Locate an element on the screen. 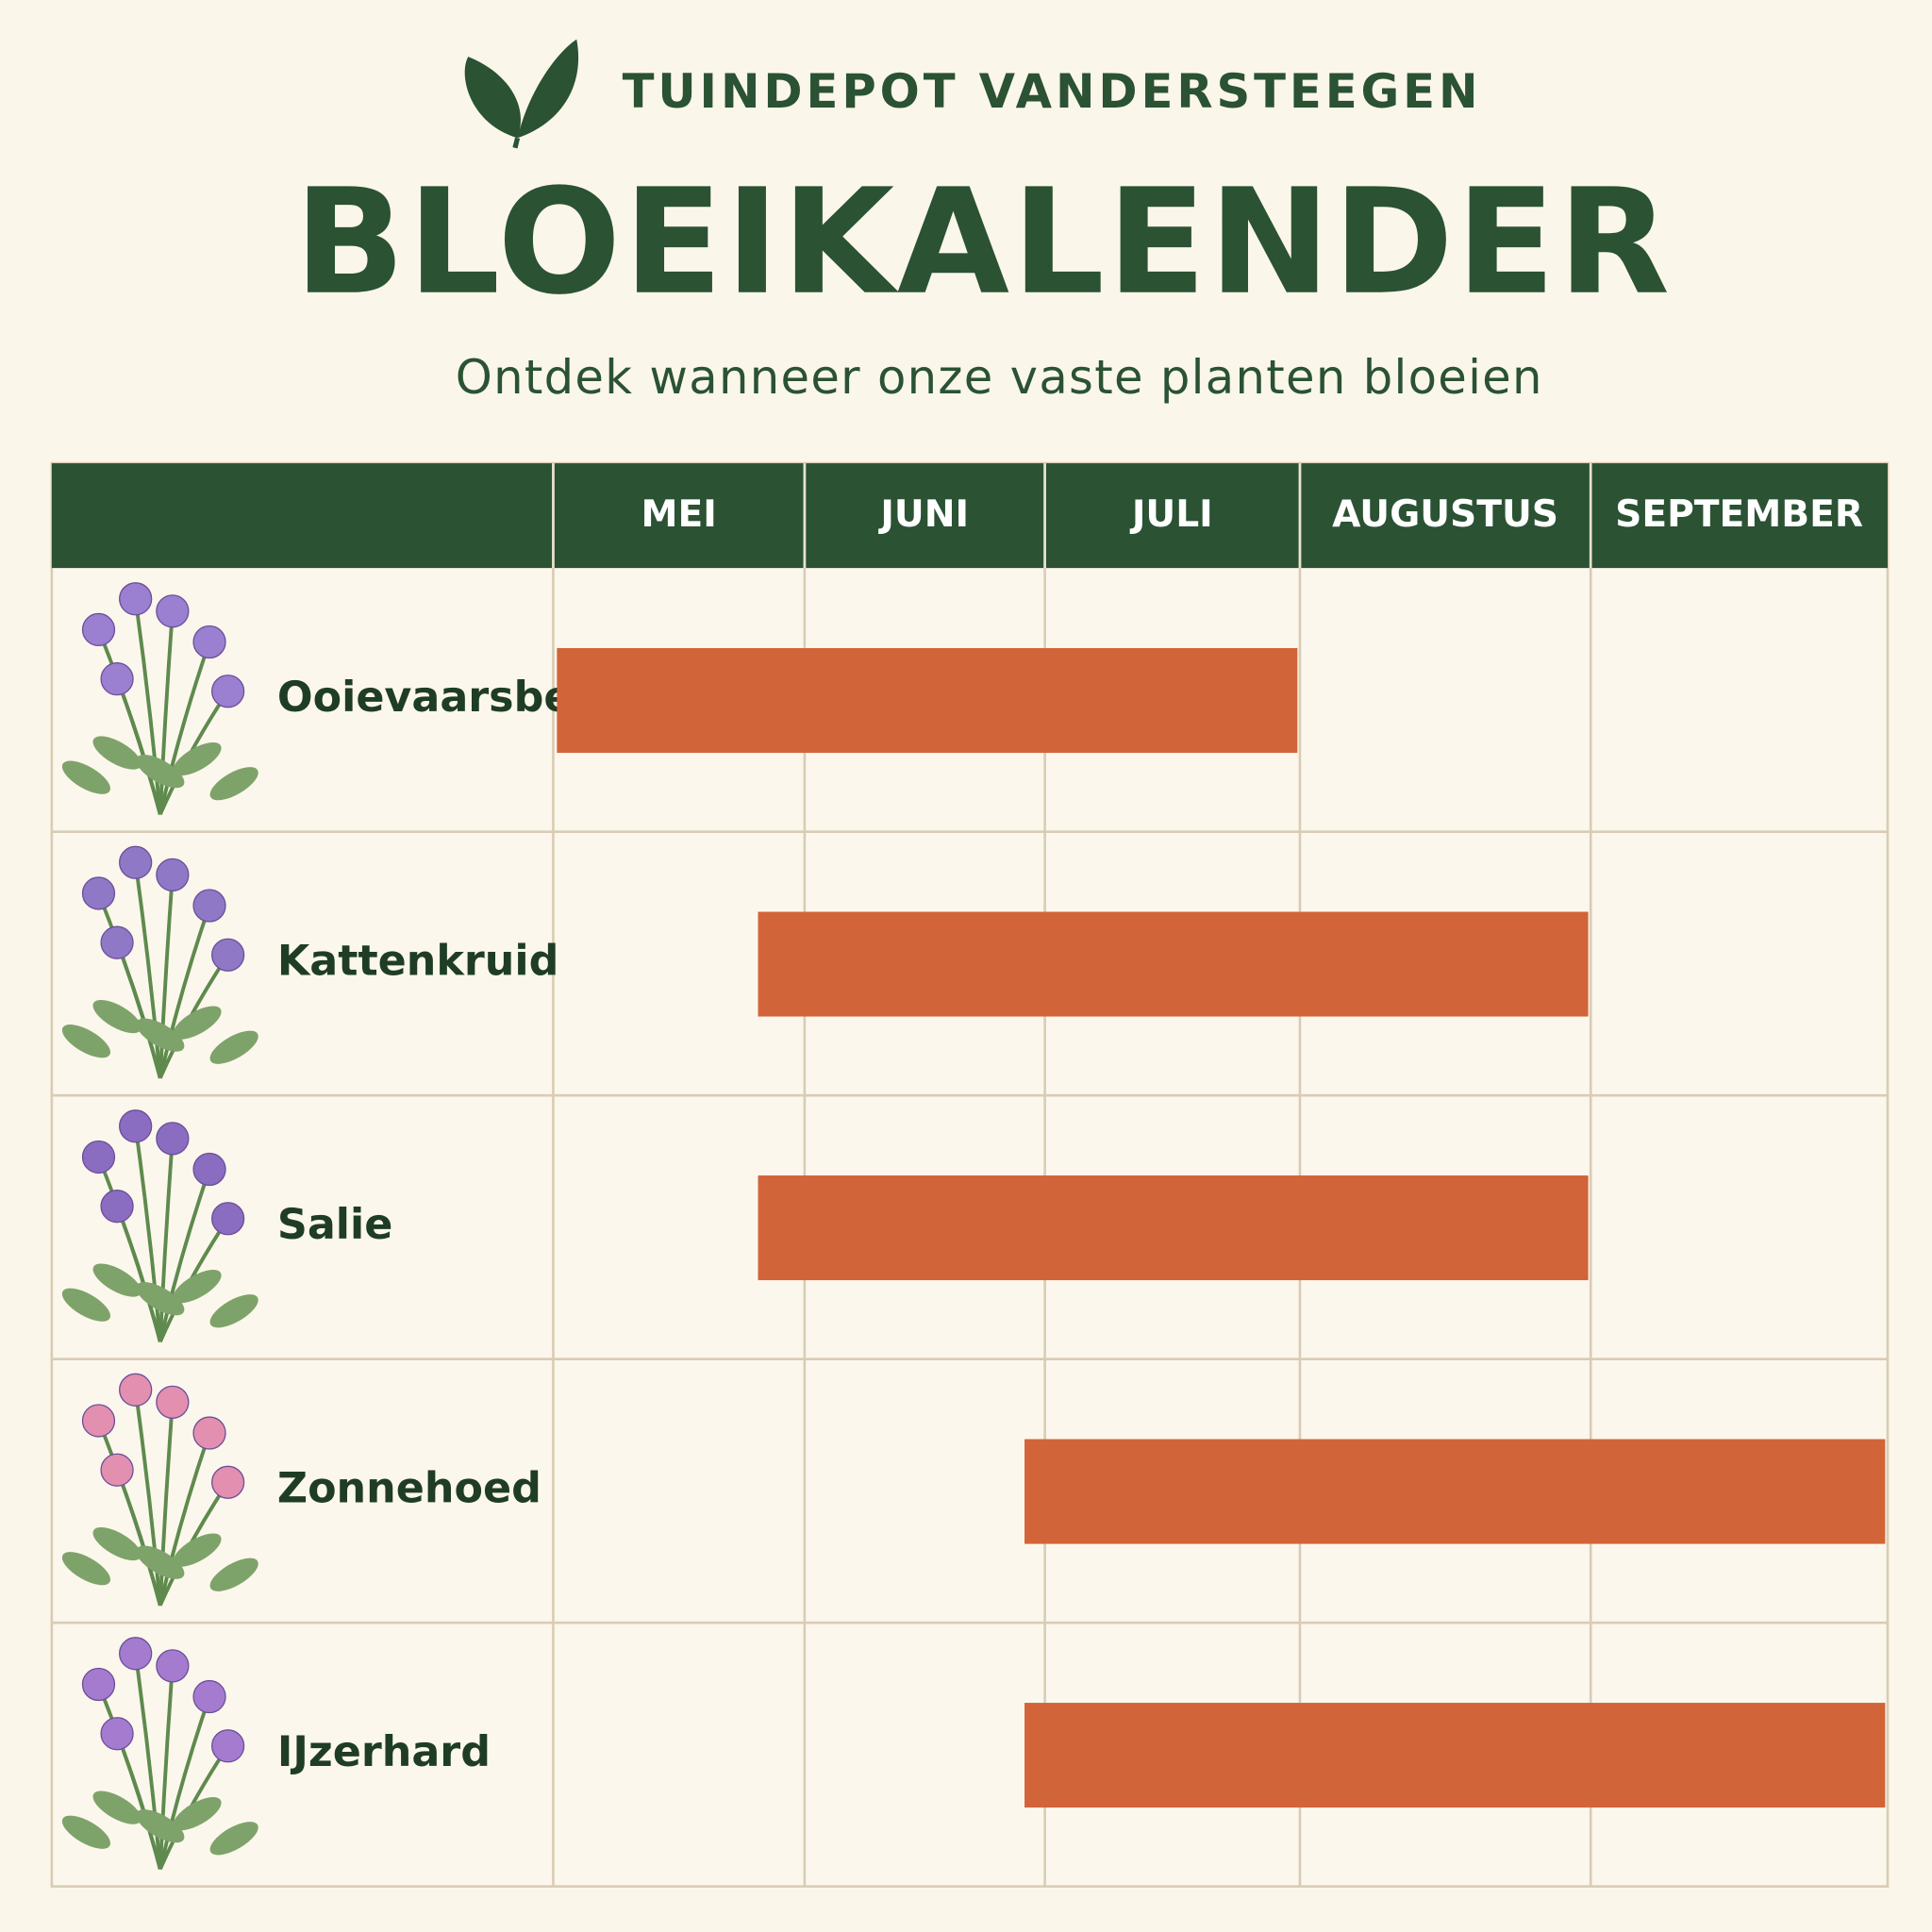 The image size is (1932, 1932). plant-name: Ooievaarsbek is located at coordinates (440, 698).